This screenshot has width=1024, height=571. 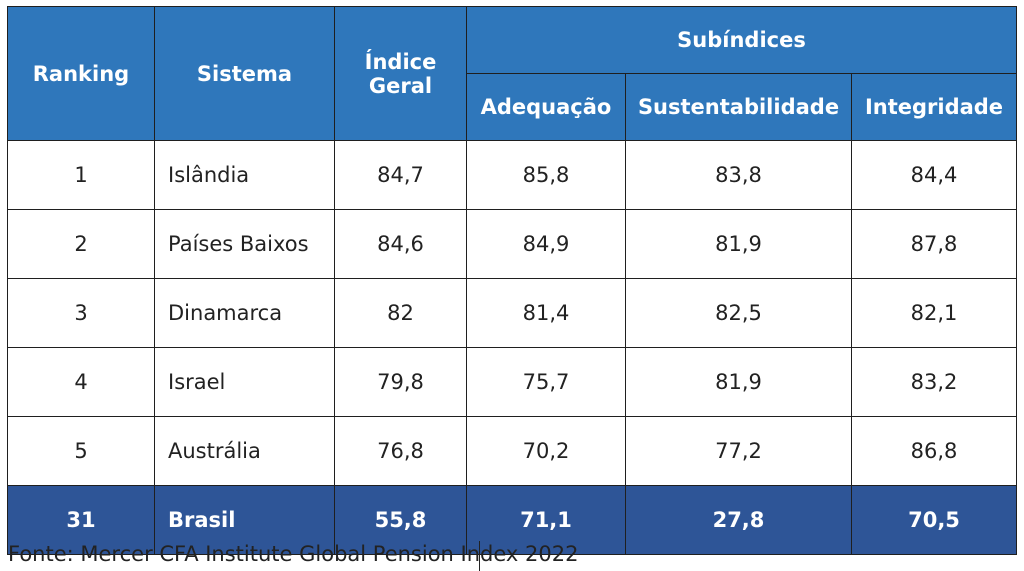 What do you see at coordinates (400, 175) in the screenshot?
I see `cell-indice-geral: 84,7` at bounding box center [400, 175].